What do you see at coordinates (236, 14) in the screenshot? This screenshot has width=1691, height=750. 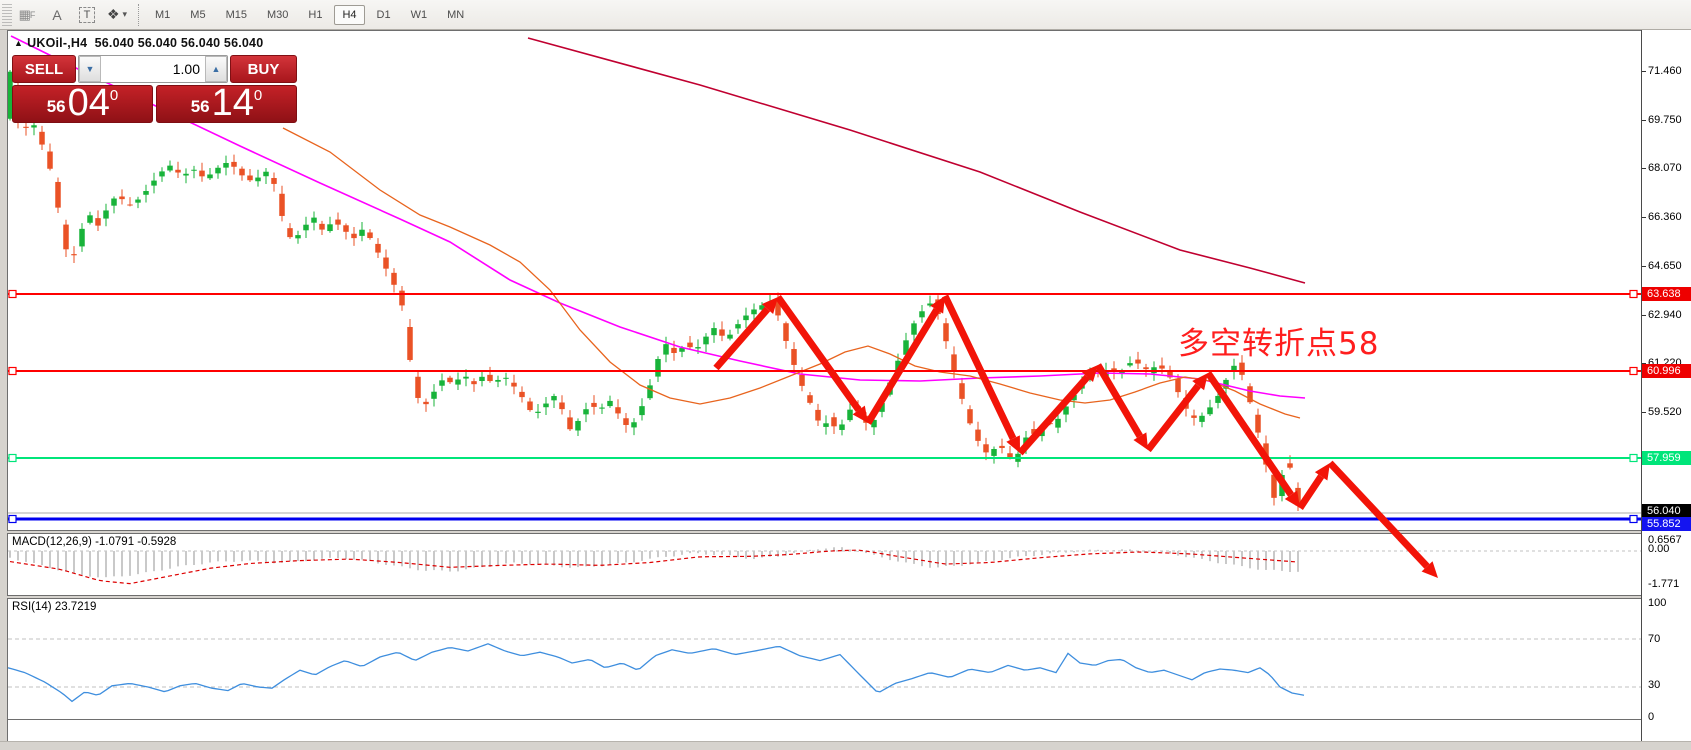 I see `timeframe-m15: M15` at bounding box center [236, 14].